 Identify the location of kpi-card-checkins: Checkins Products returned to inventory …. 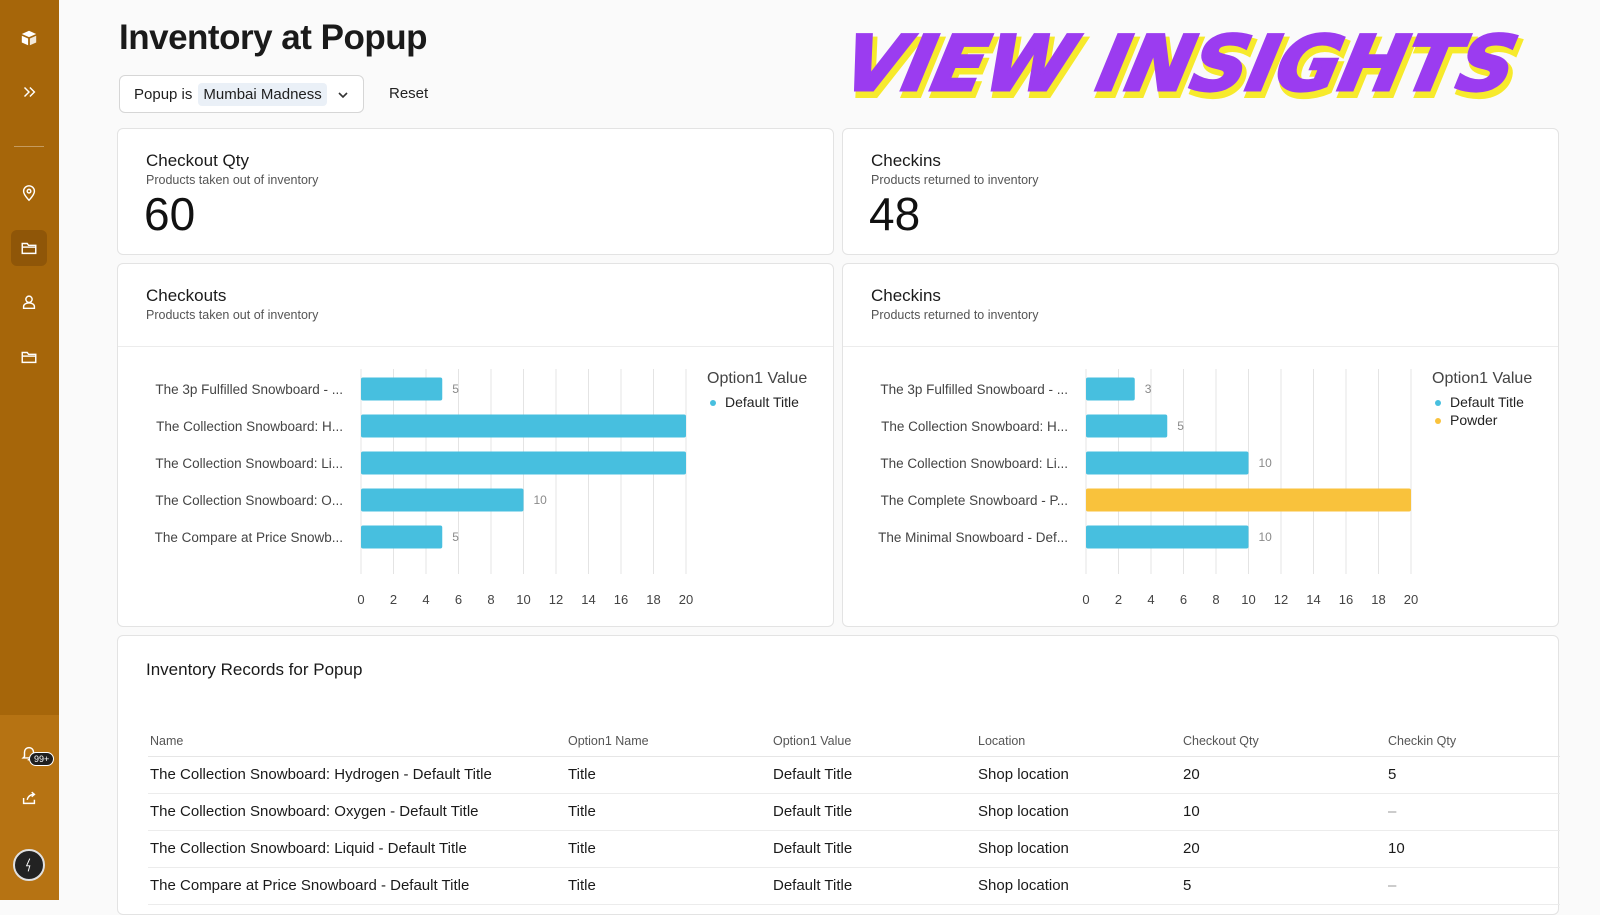
(1200, 191).